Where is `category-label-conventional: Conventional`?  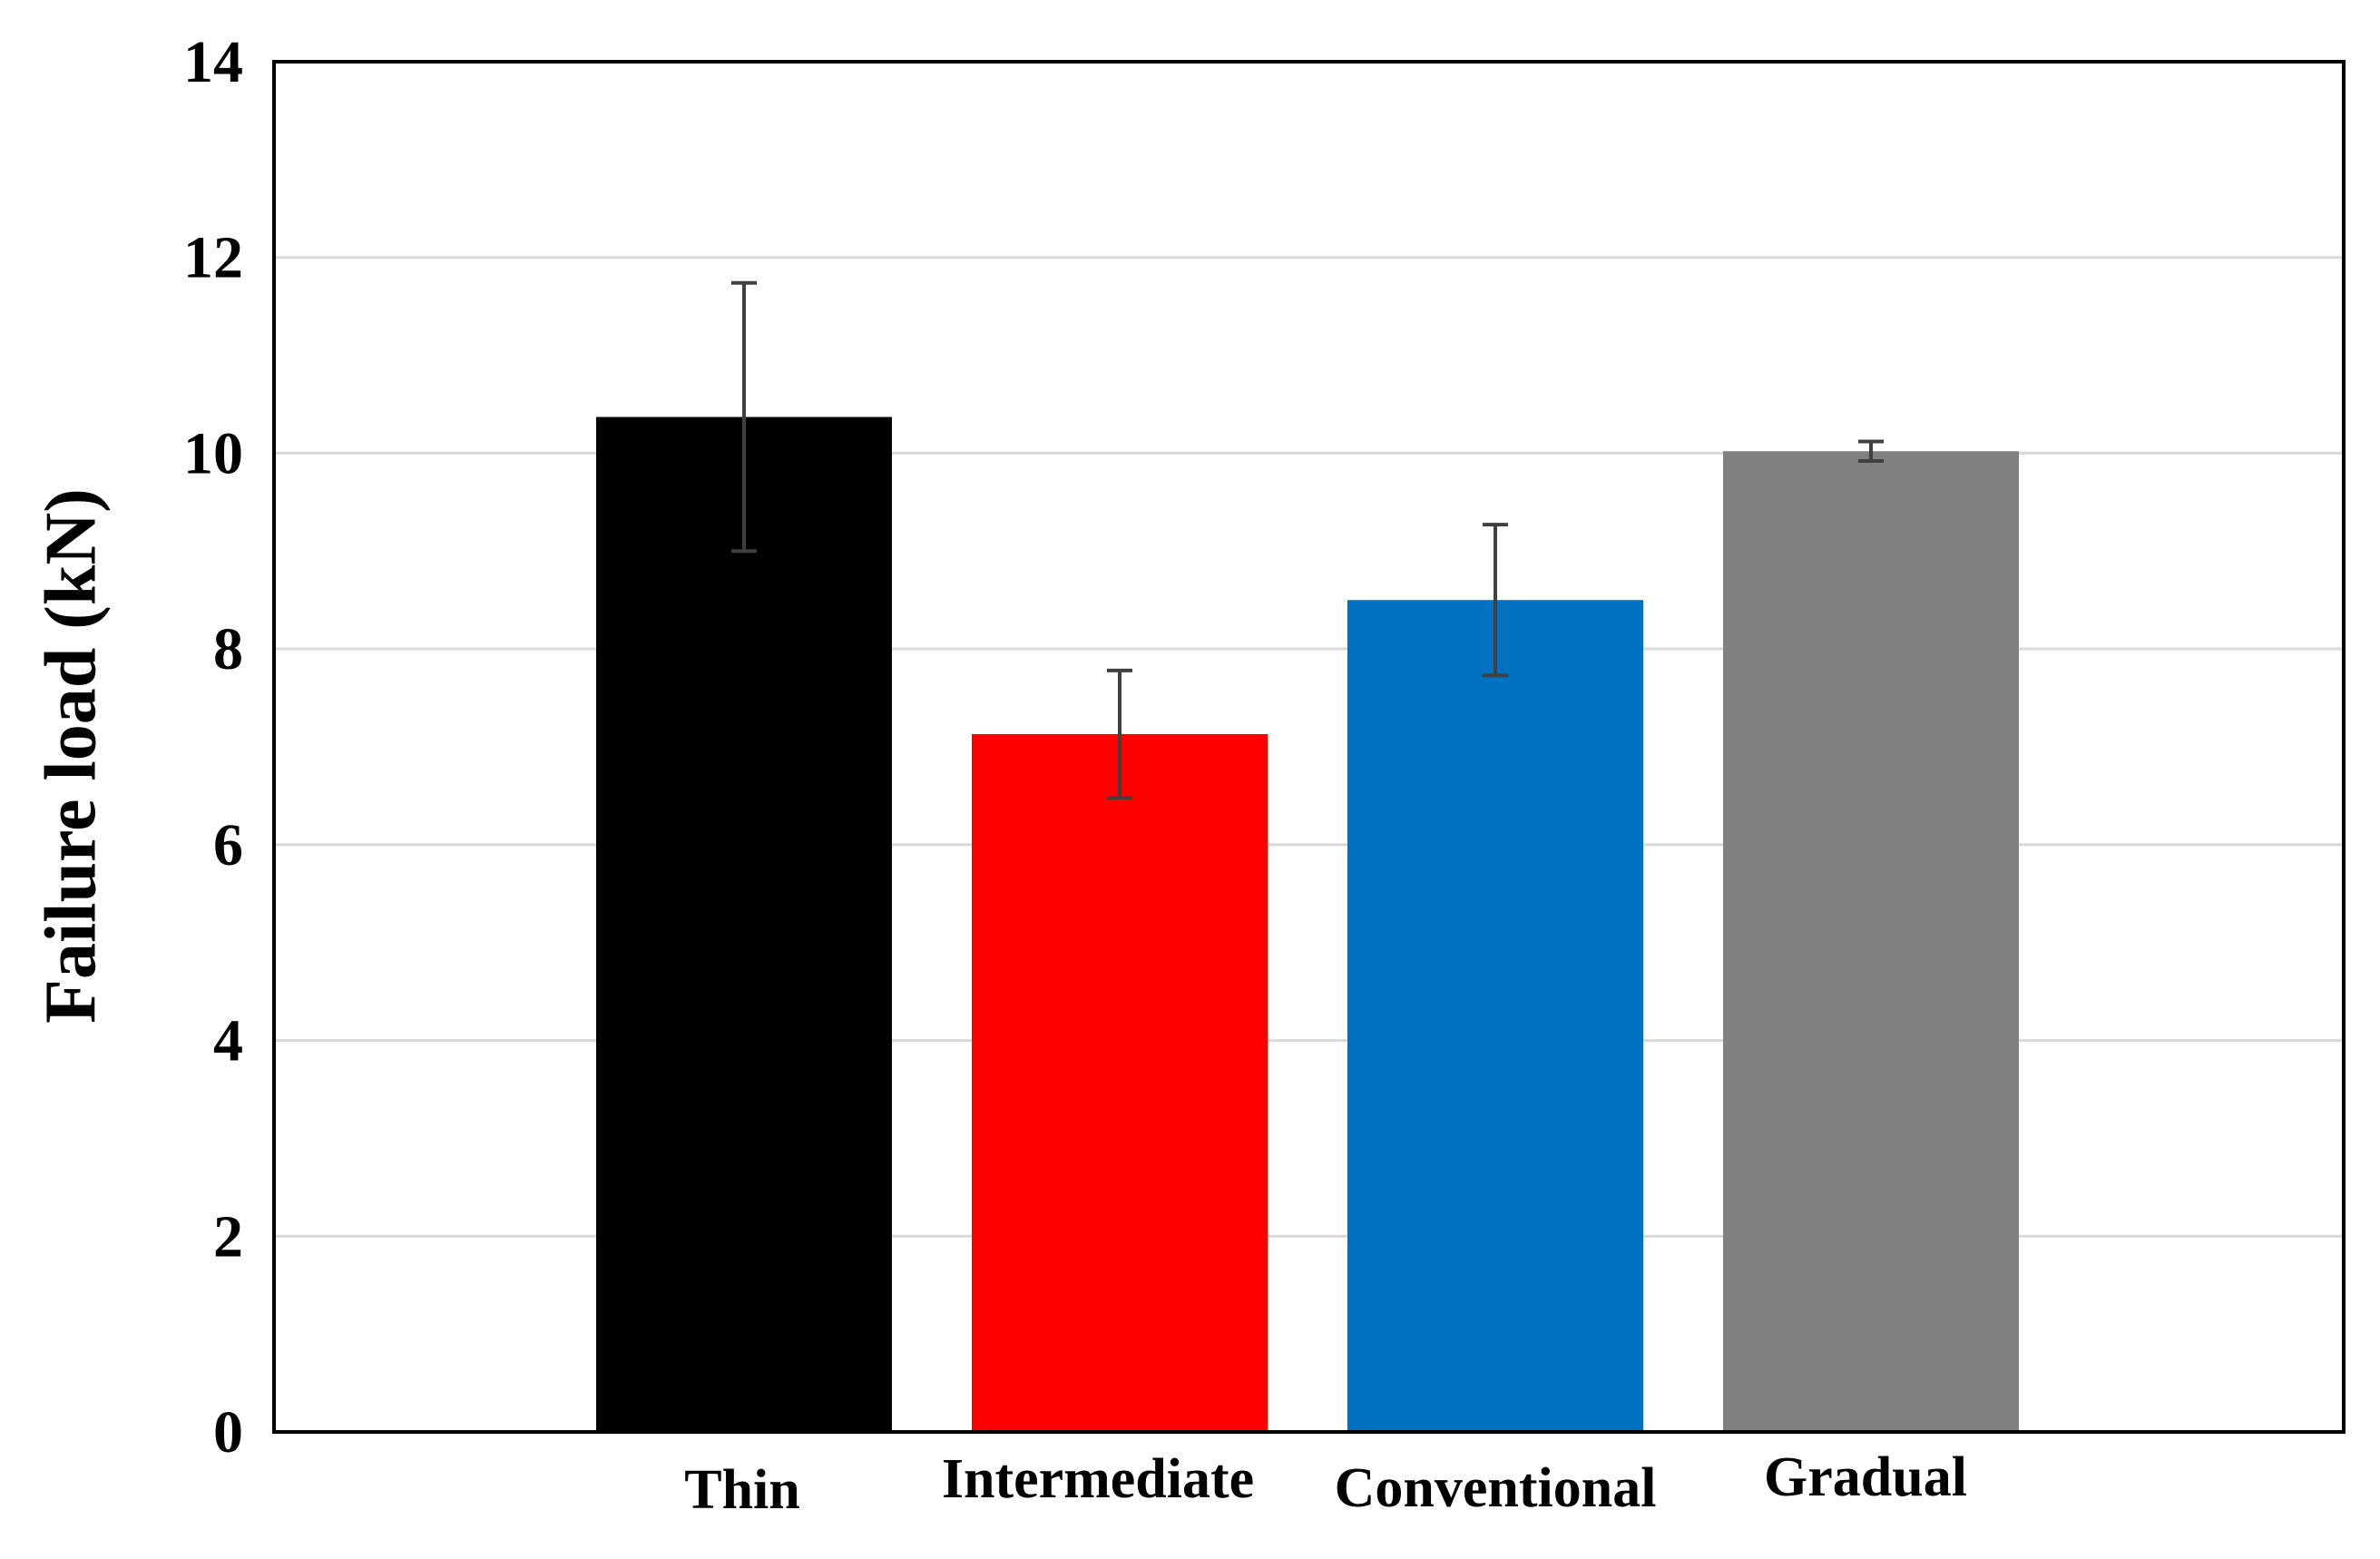
category-label-conventional: Conventional is located at coordinates (1496, 1488).